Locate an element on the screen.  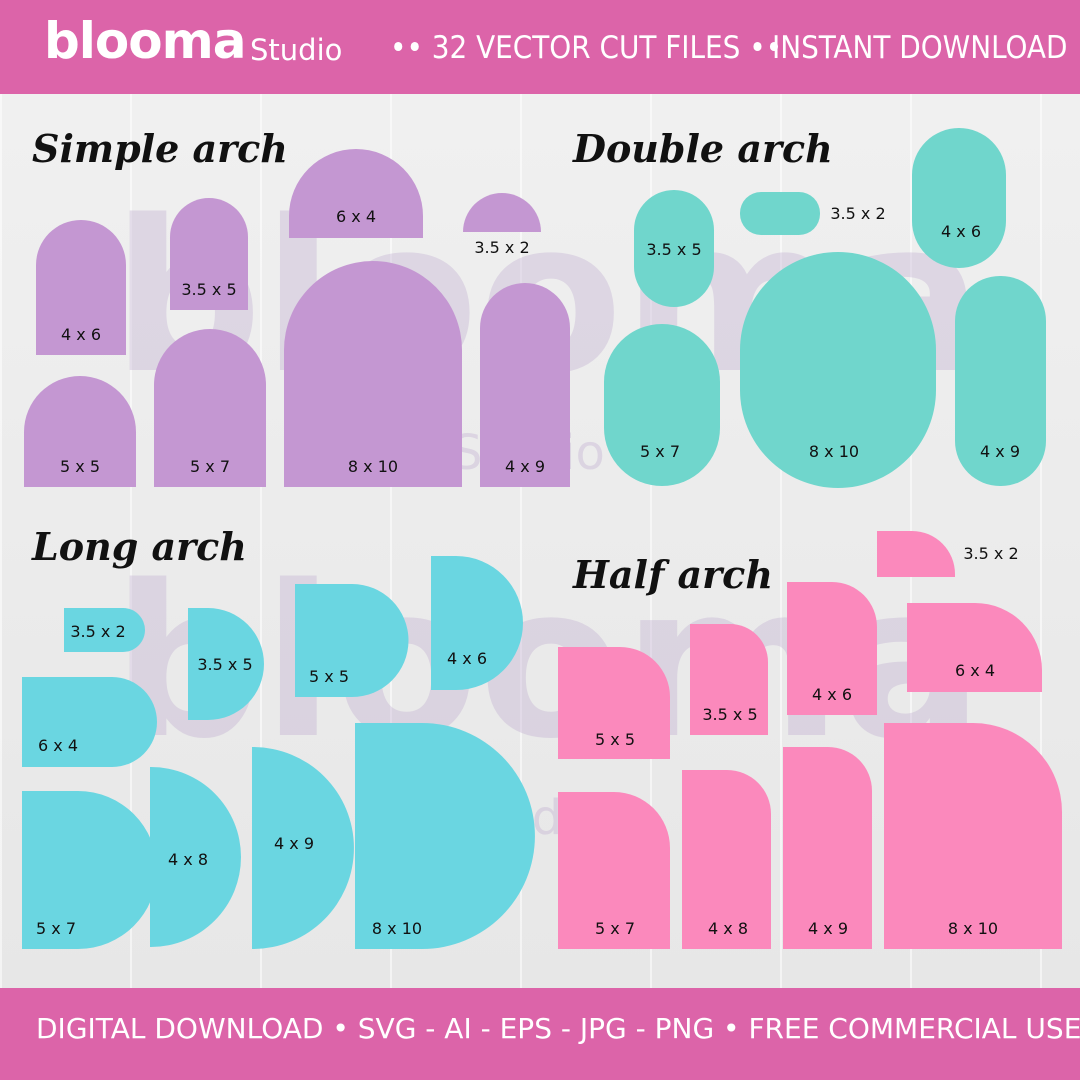
half-arch-4x8 is located at coordinates (726, 859).